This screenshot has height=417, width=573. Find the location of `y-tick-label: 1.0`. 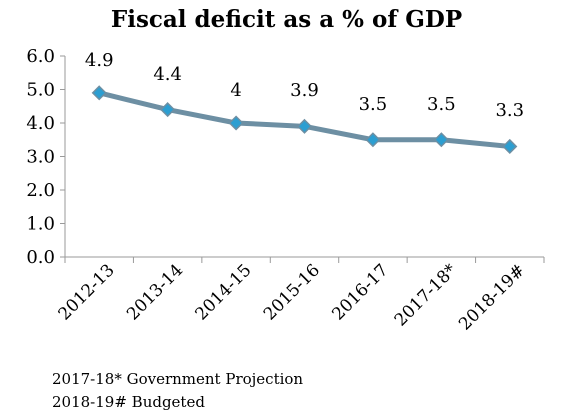

y-tick-label: 1.0 is located at coordinates (40, 224).